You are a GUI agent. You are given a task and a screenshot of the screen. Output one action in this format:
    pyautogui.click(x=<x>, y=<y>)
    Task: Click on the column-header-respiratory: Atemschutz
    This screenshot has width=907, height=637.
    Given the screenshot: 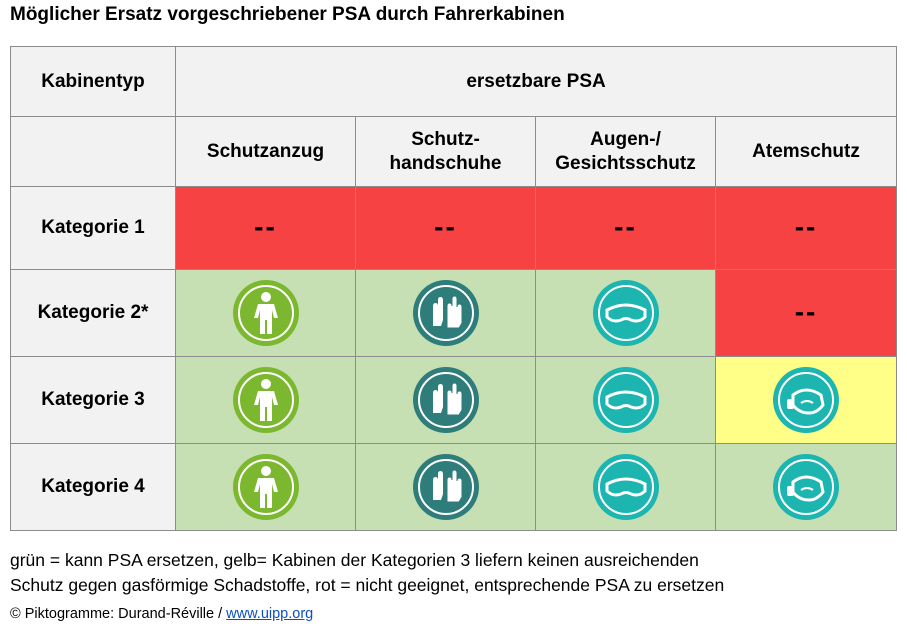 What is the action you would take?
    pyautogui.click(x=806, y=151)
    